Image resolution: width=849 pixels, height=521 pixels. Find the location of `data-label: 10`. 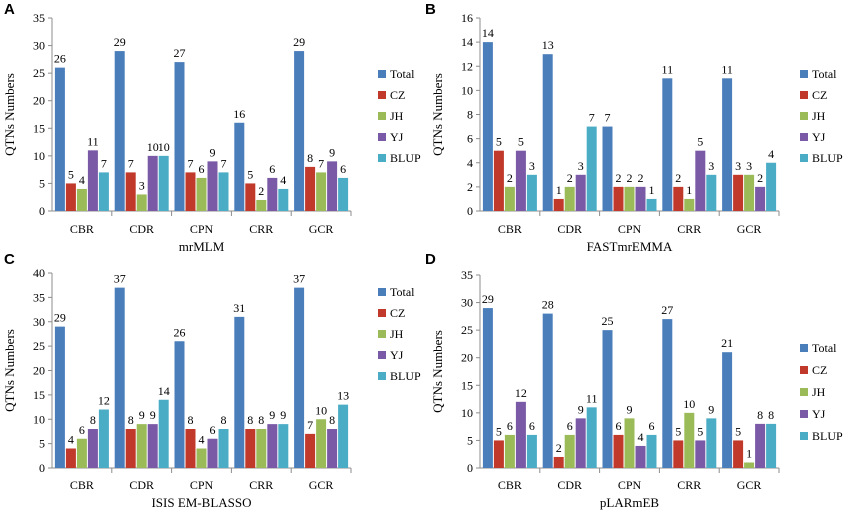

data-label: 10 is located at coordinates (689, 404).